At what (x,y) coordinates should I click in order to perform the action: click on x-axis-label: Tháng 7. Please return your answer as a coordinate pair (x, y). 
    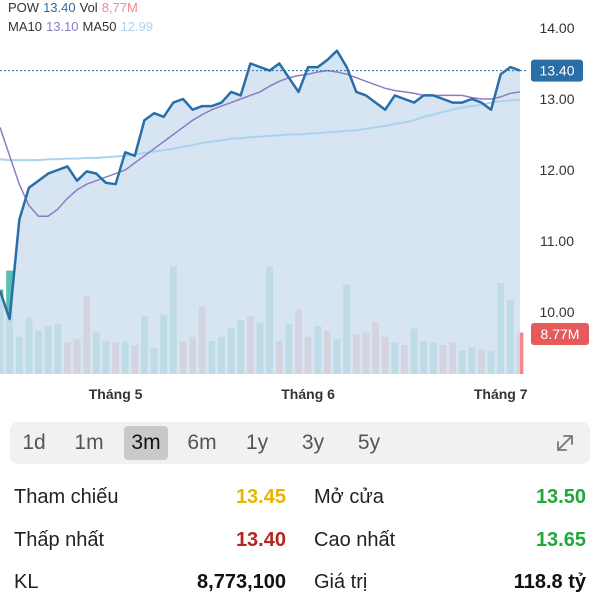
    Looking at the image, I should click on (501, 394).